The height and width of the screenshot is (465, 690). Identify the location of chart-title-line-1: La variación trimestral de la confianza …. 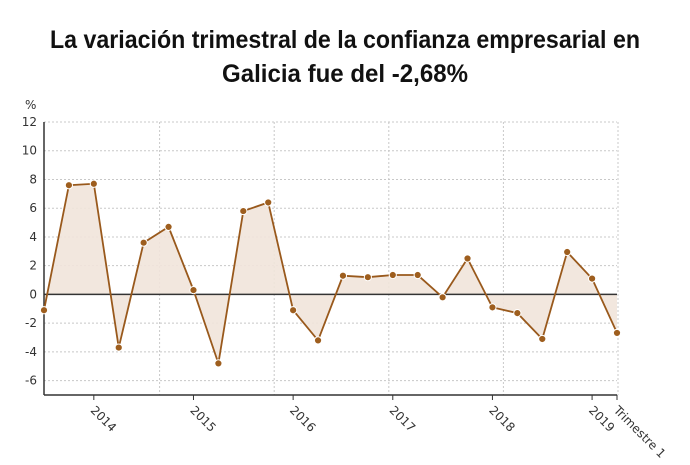
(345, 40).